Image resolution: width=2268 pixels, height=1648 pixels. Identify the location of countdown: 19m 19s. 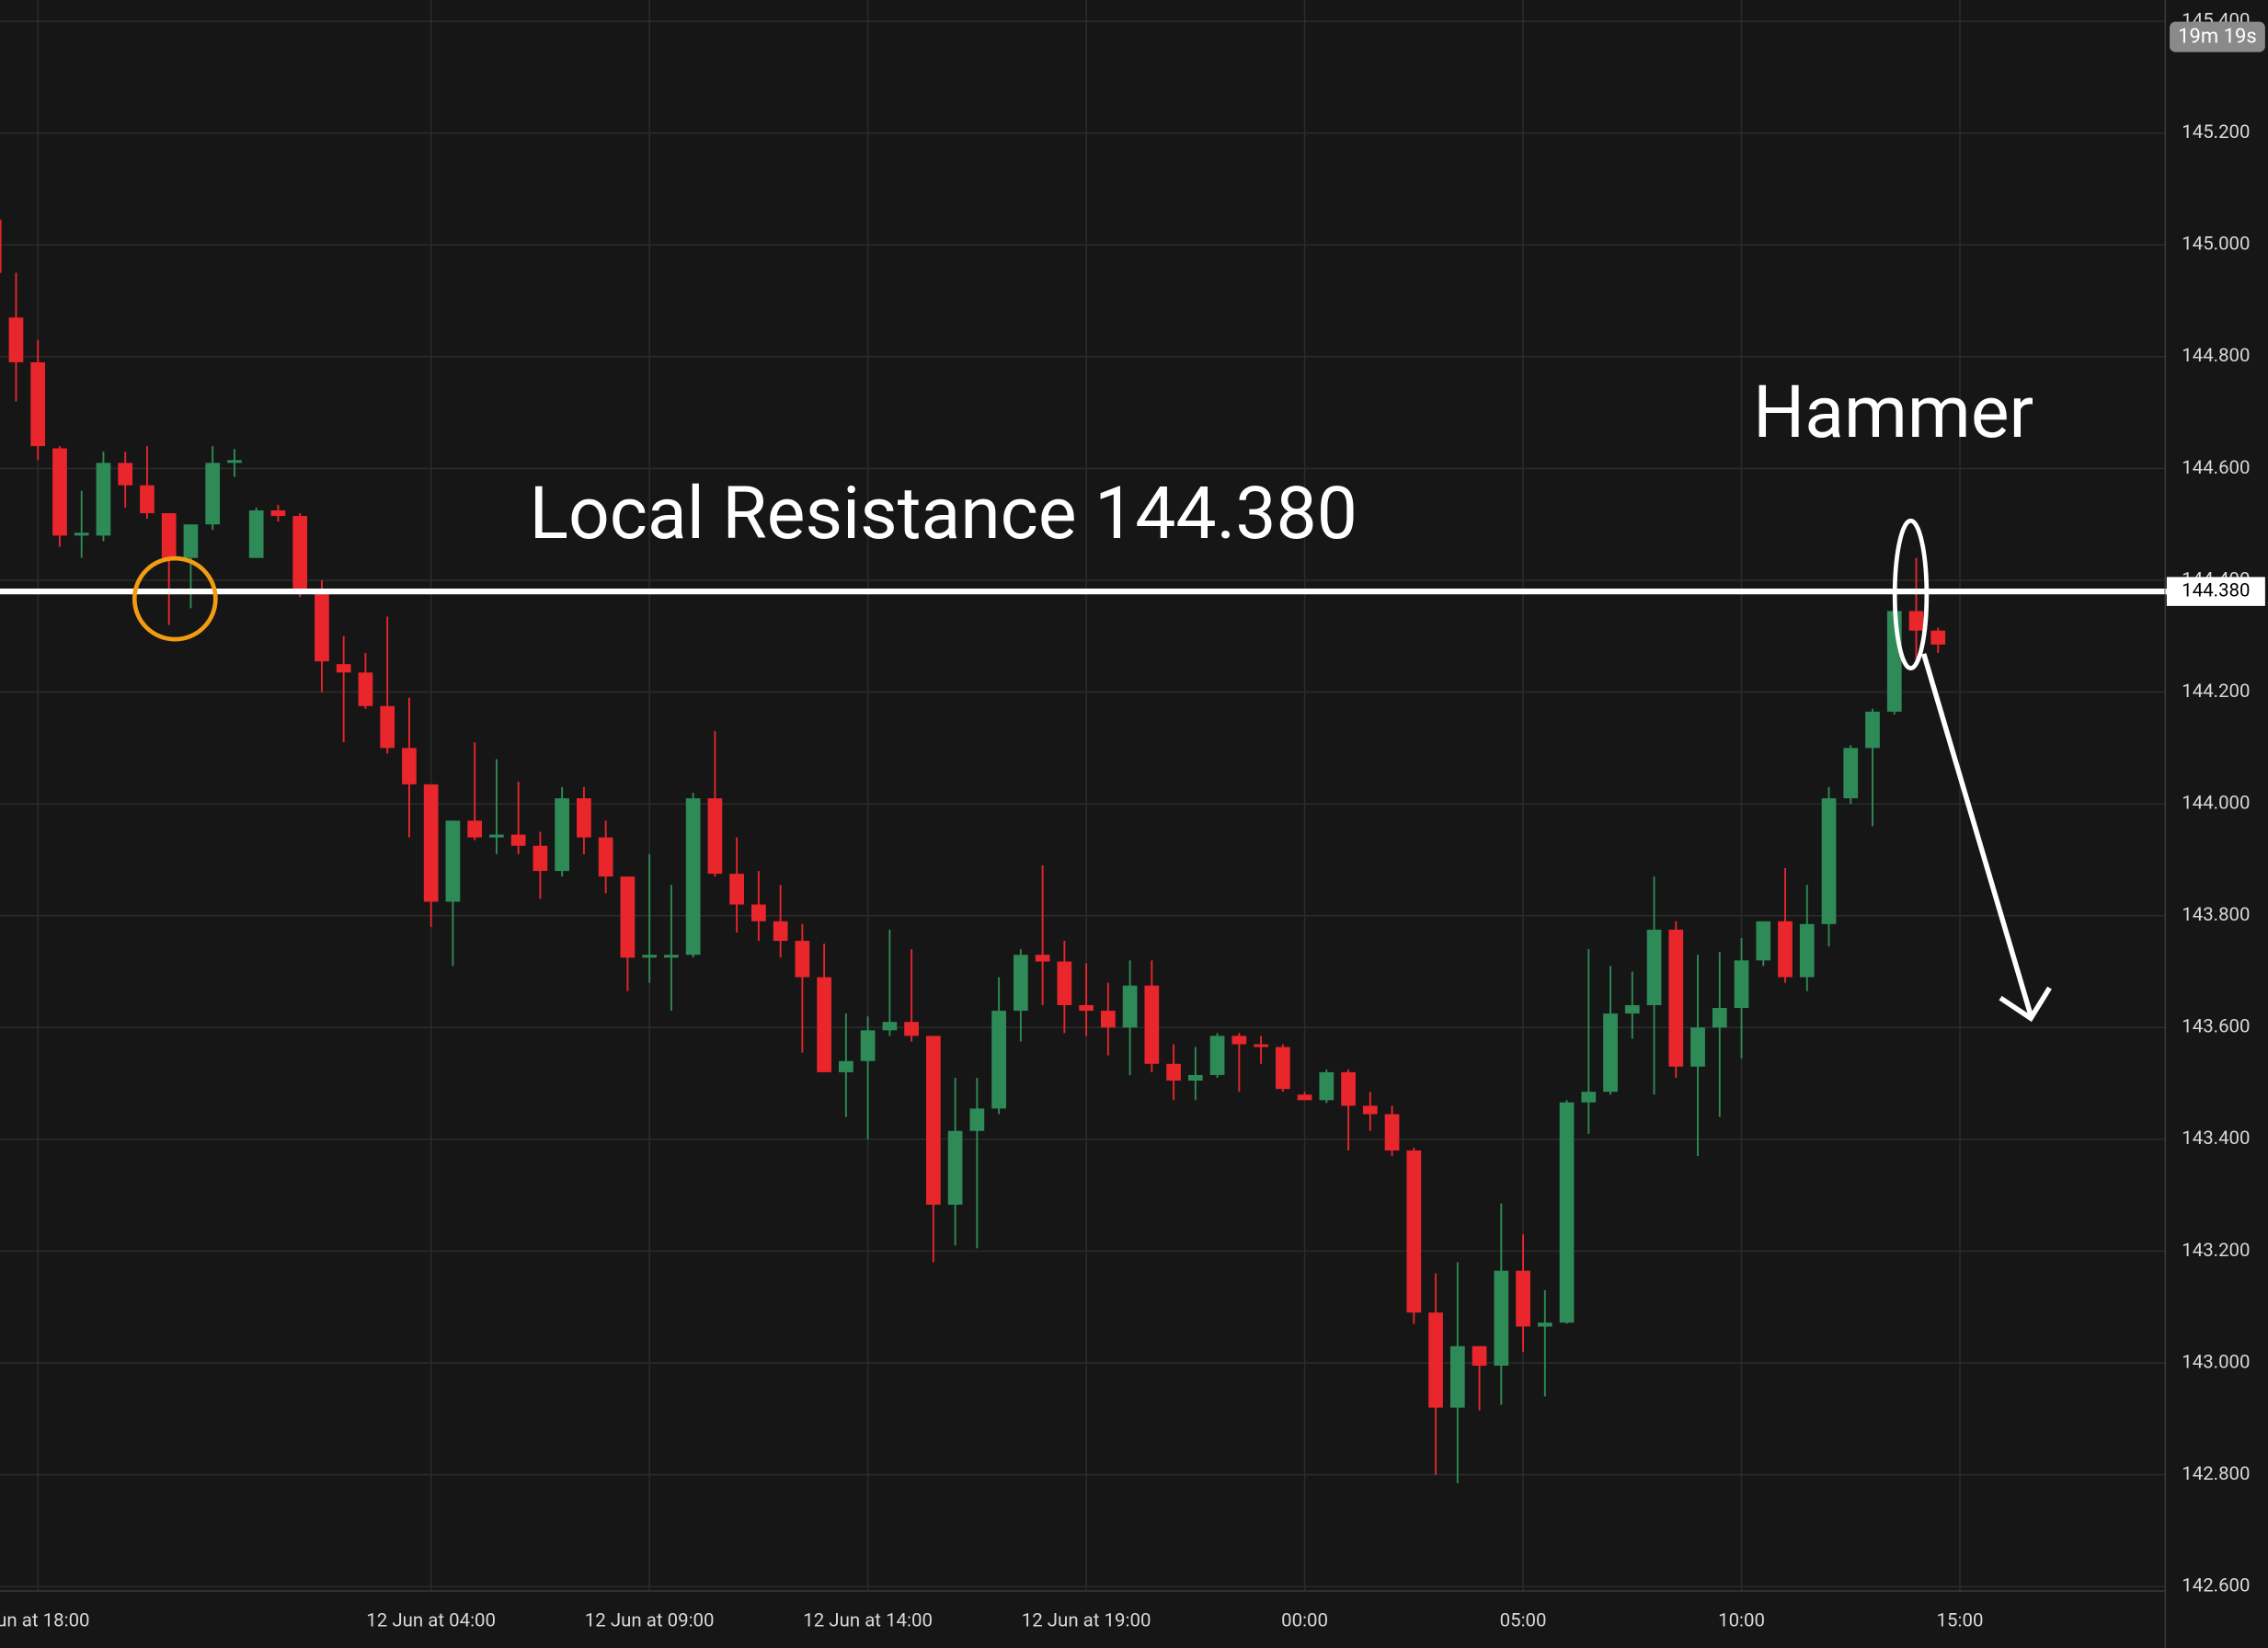
(2217, 37).